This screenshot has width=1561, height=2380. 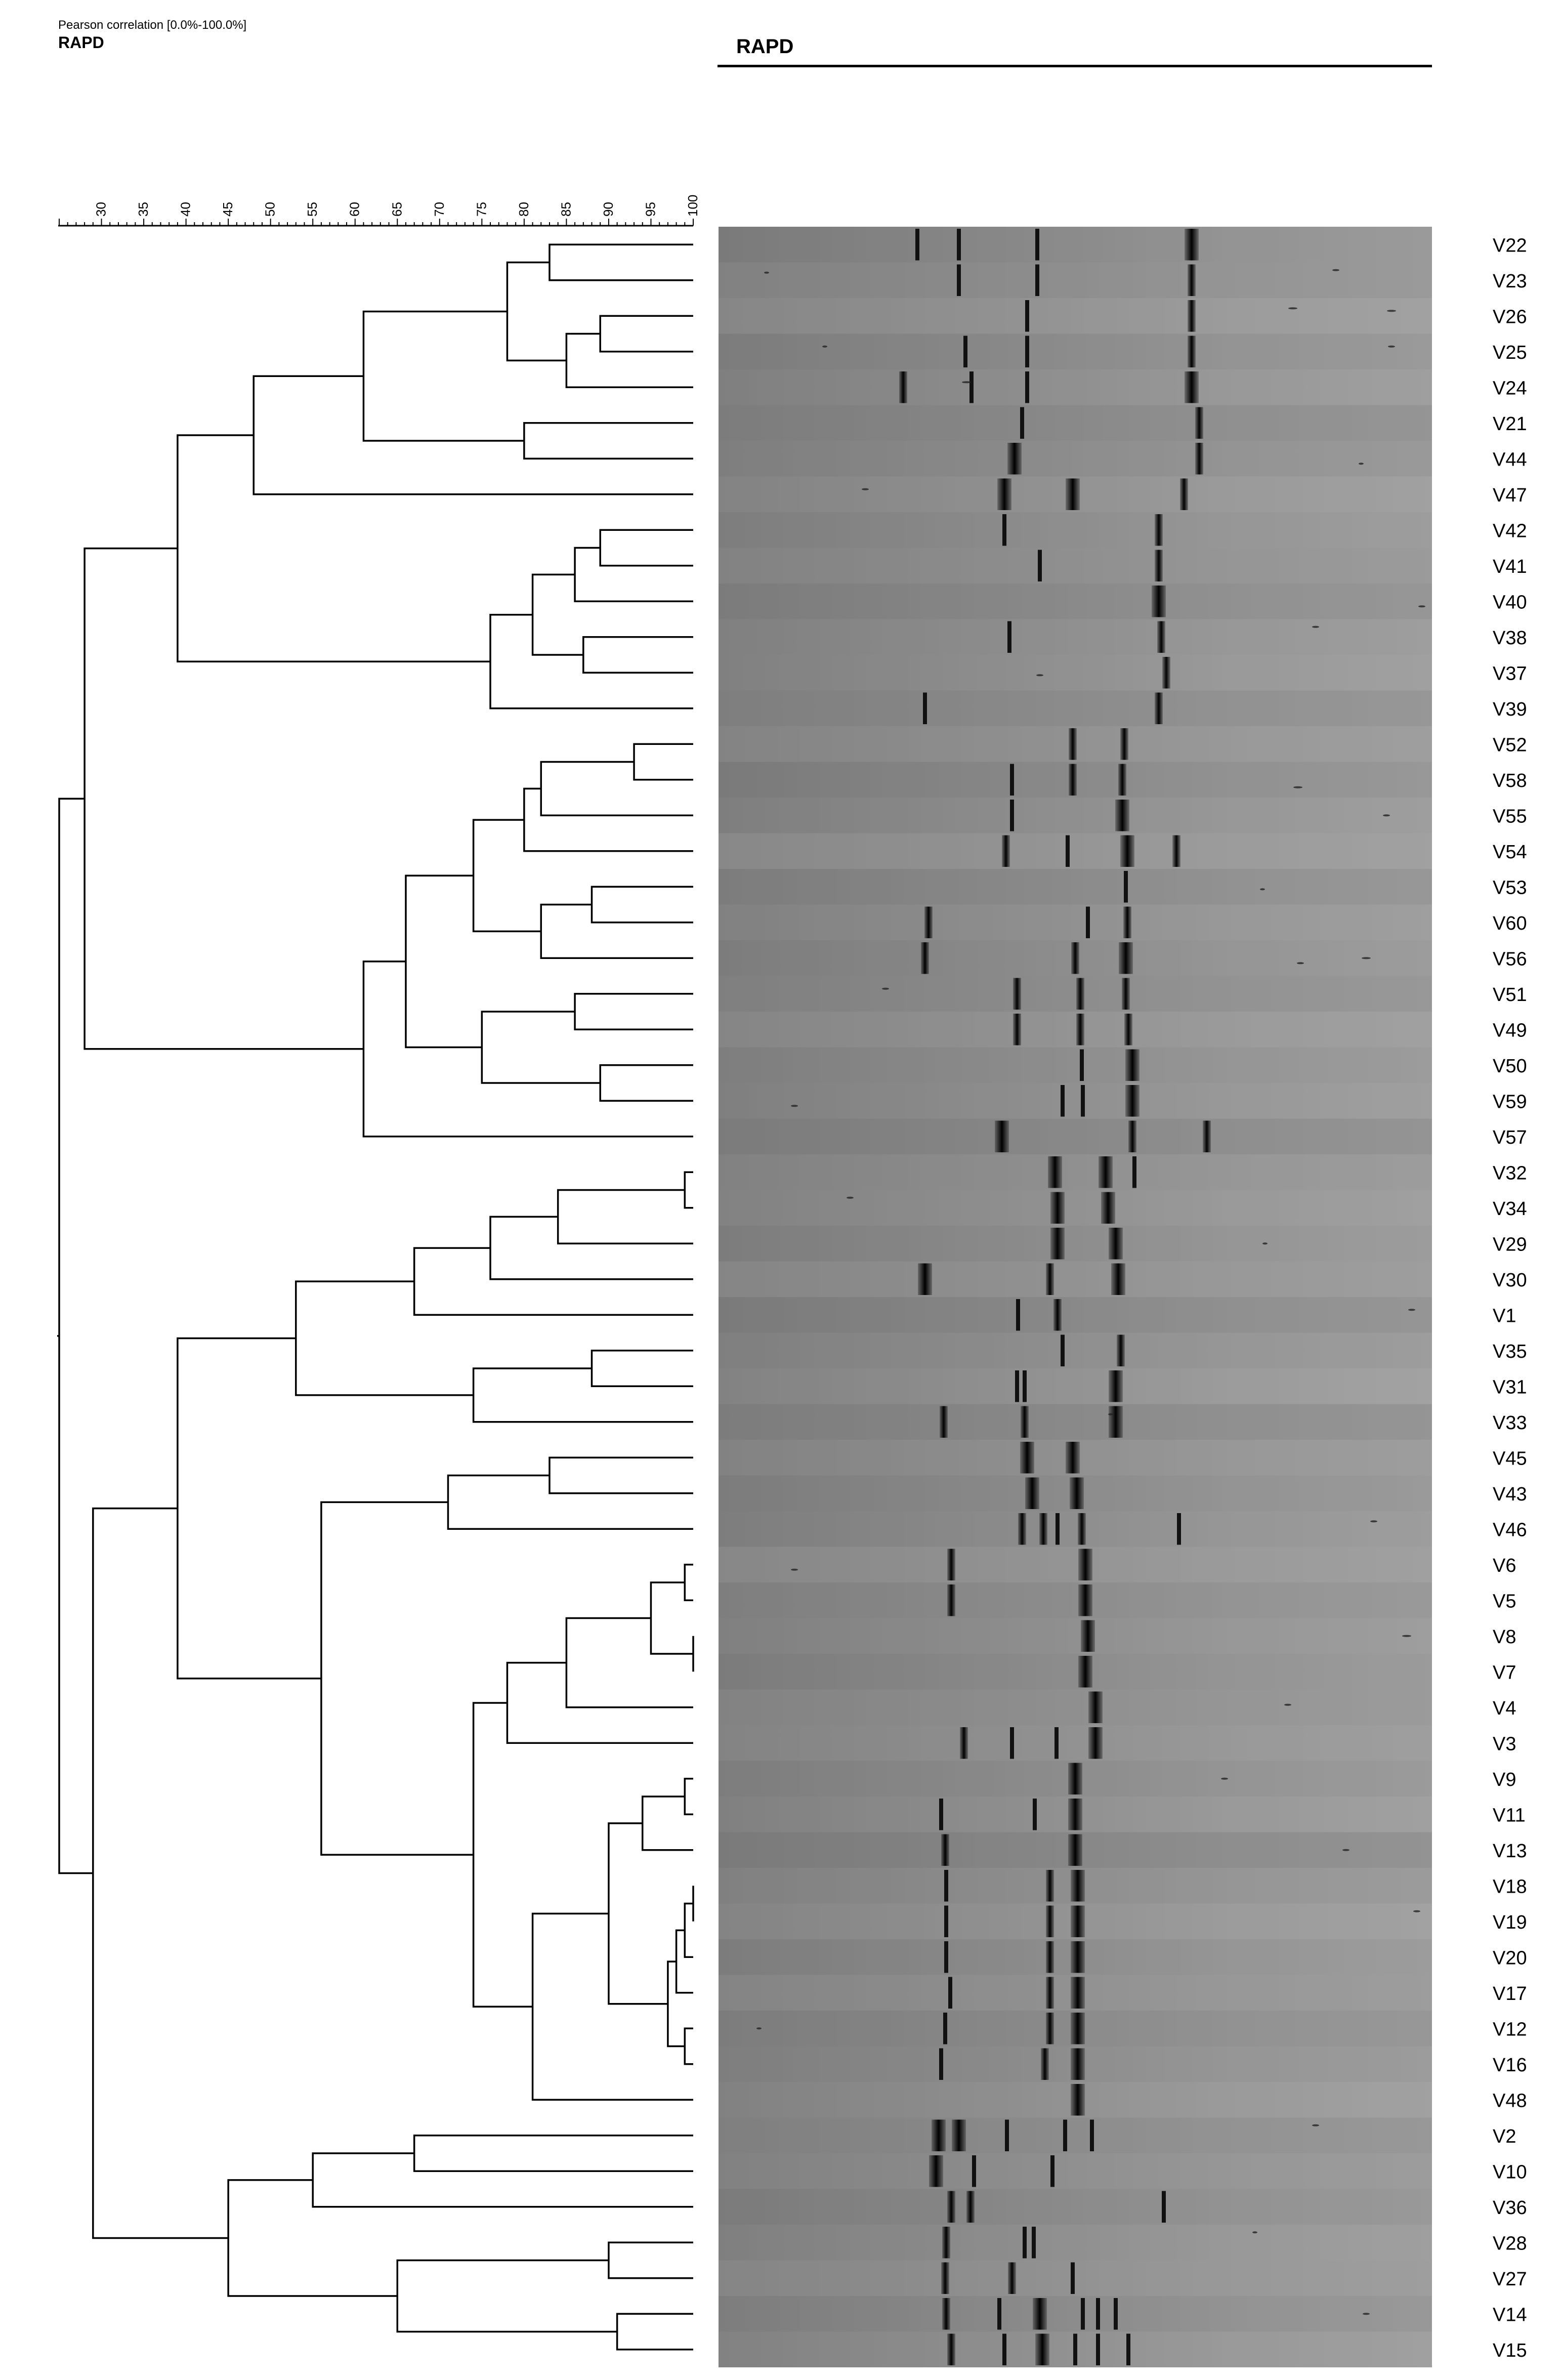 What do you see at coordinates (101, 209) in the screenshot?
I see `scale-tick-label: 30` at bounding box center [101, 209].